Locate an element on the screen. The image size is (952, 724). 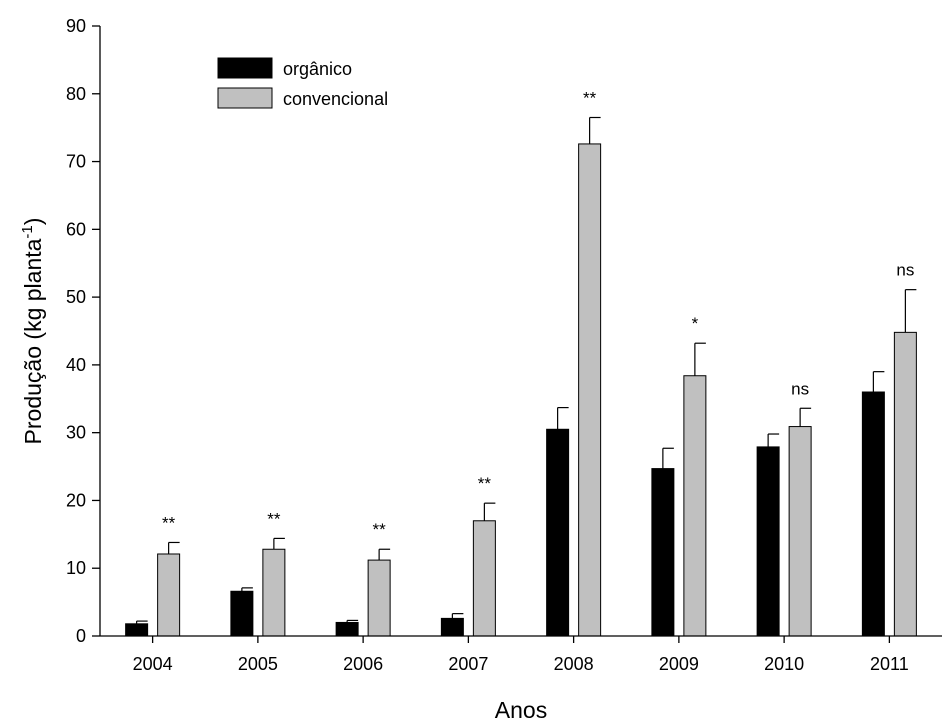
y-axis-title-superscript: -1 is located at coordinates (27, 231).